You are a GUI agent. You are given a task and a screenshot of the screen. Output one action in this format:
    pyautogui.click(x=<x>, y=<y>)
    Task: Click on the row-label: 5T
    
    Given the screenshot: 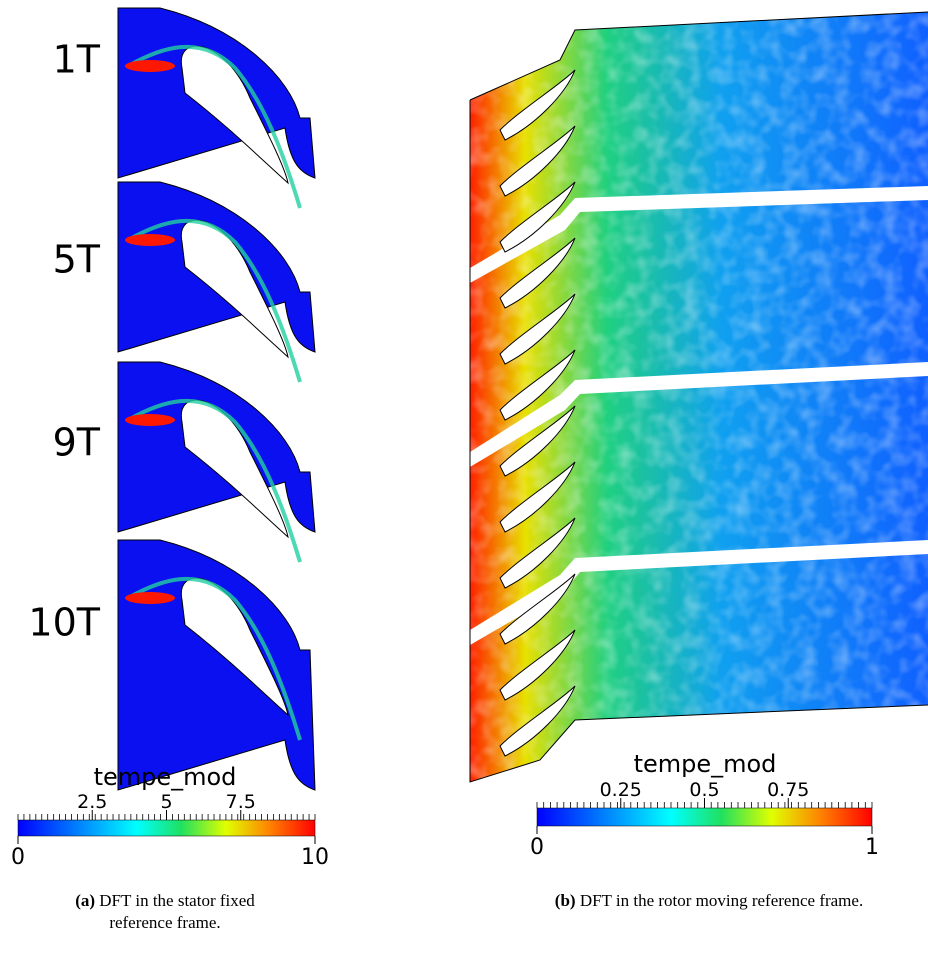 What is the action you would take?
    pyautogui.click(x=77, y=260)
    